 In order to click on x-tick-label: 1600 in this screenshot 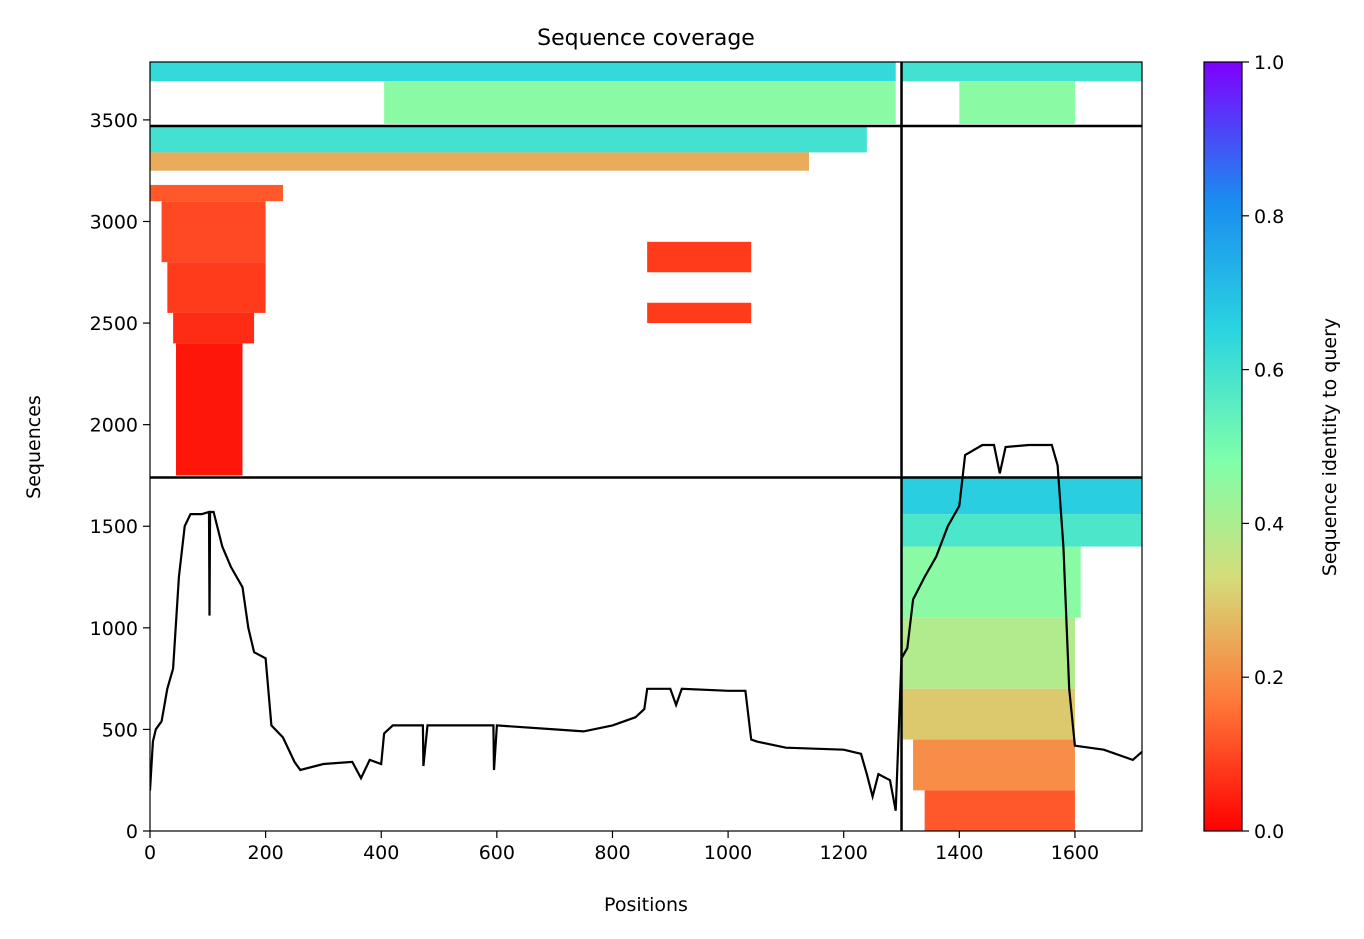, I will do `click(1075, 853)`.